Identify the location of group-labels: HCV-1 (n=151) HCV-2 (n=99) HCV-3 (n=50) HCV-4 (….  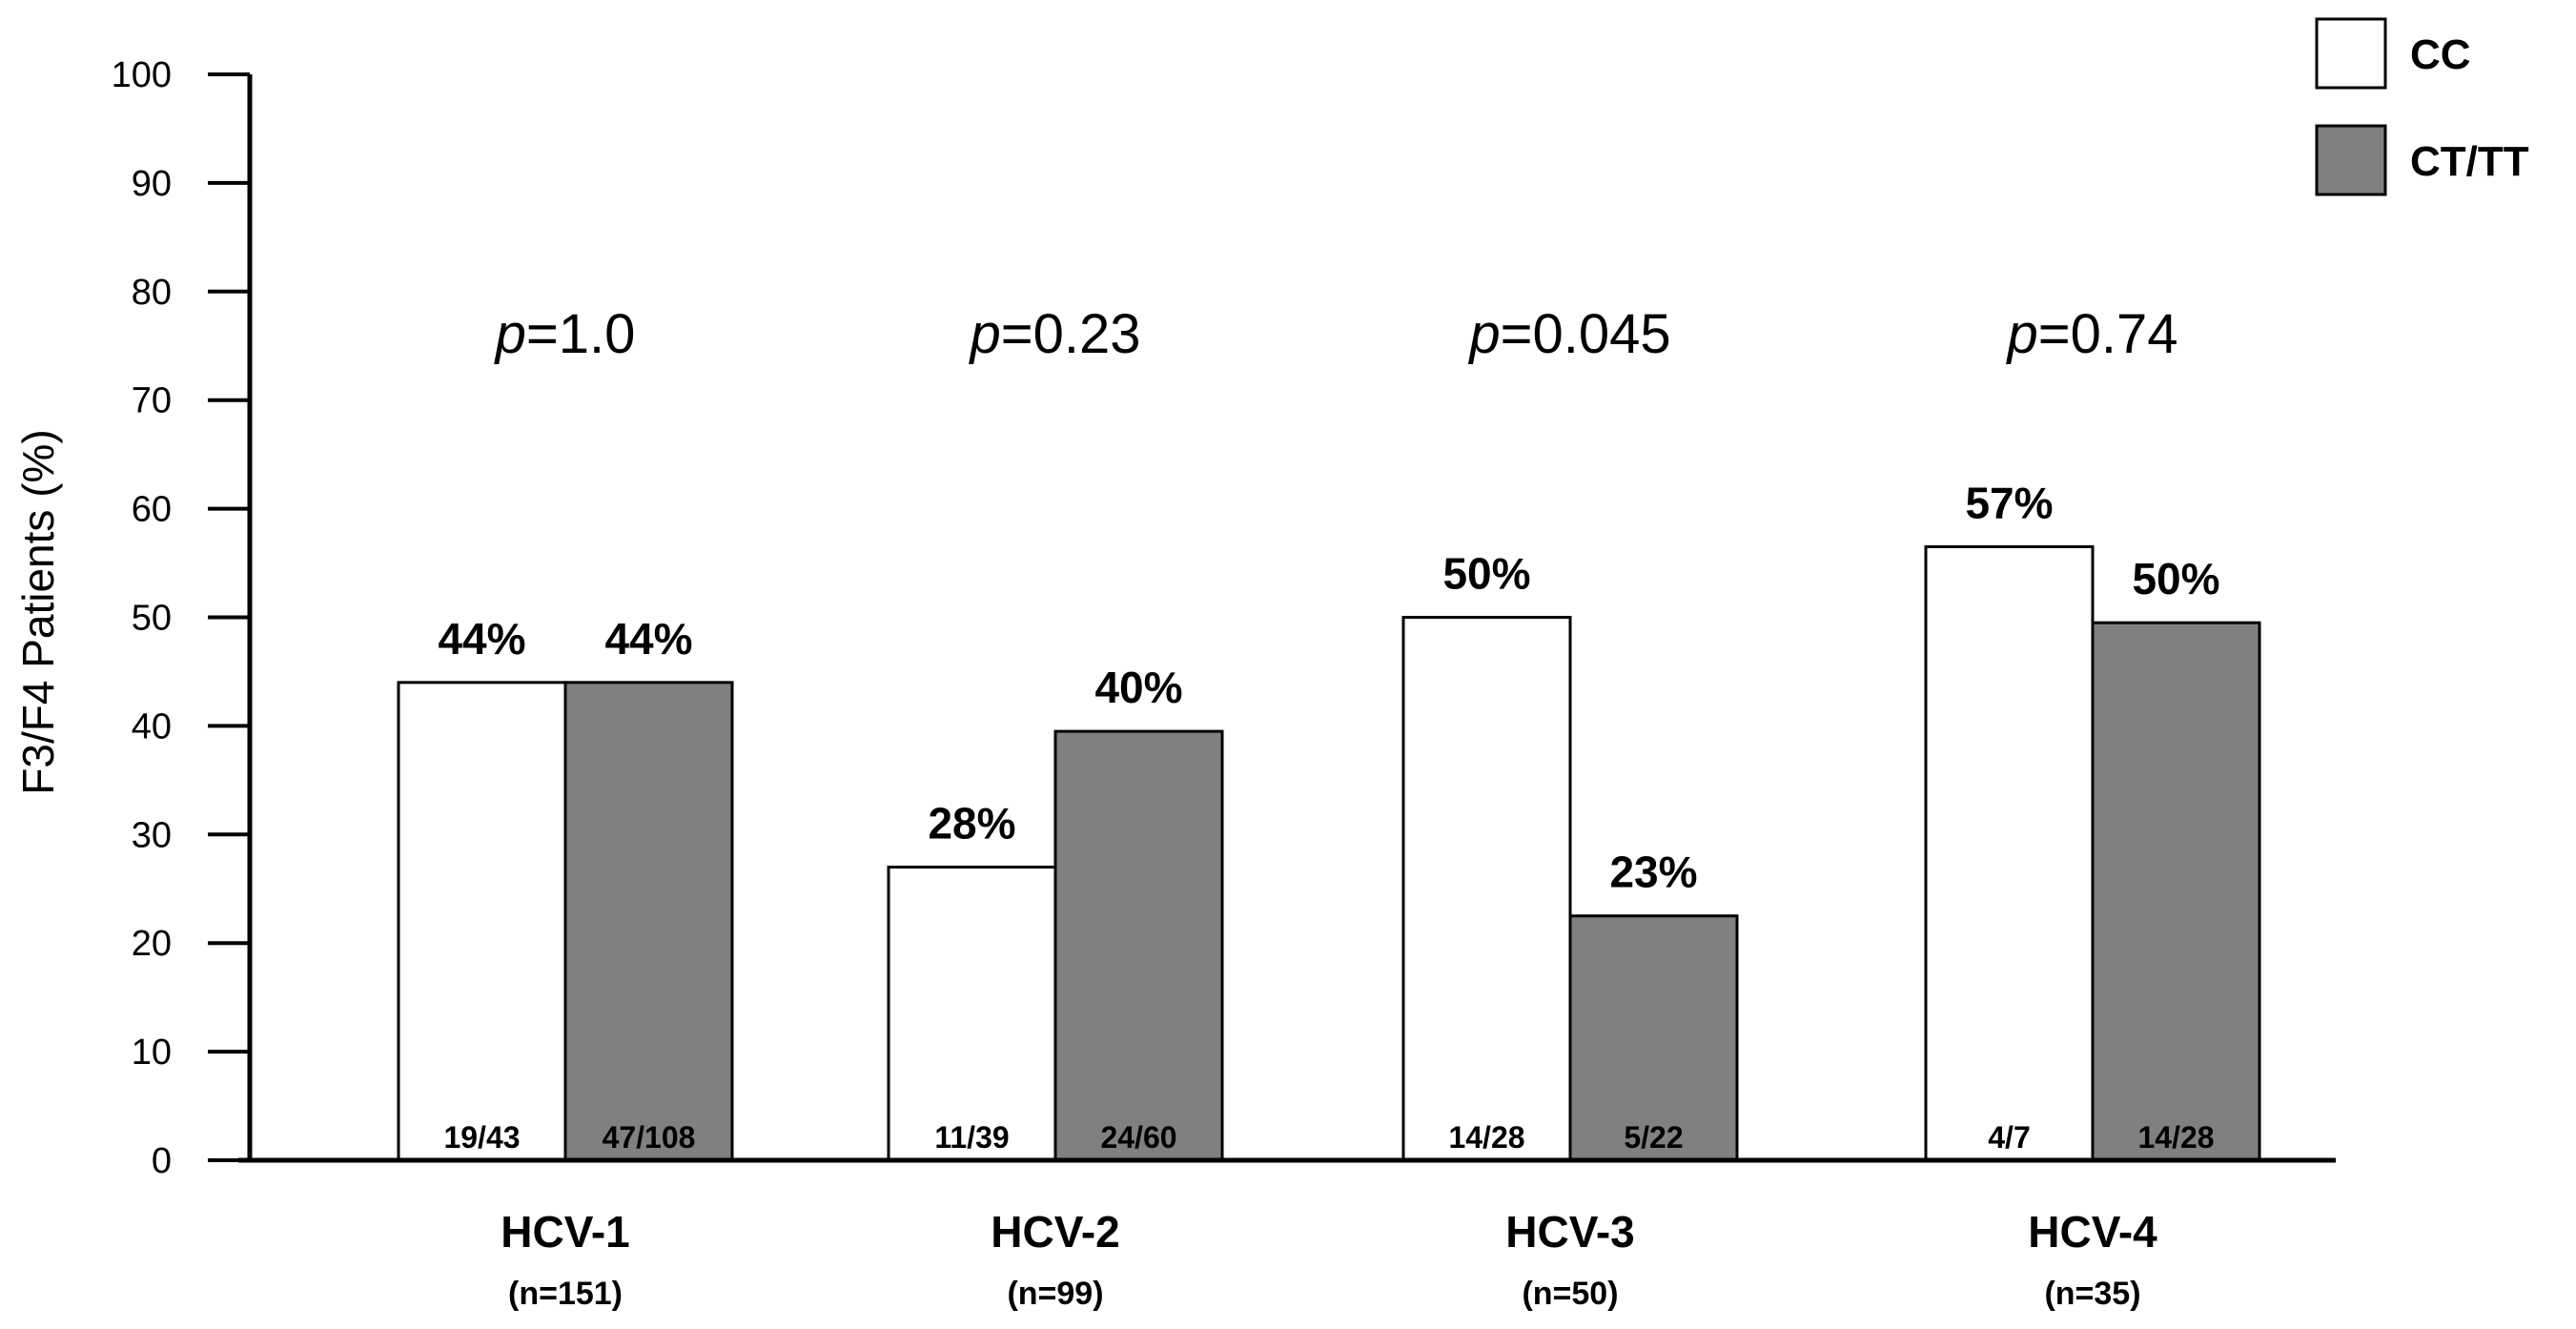
(1329, 1259).